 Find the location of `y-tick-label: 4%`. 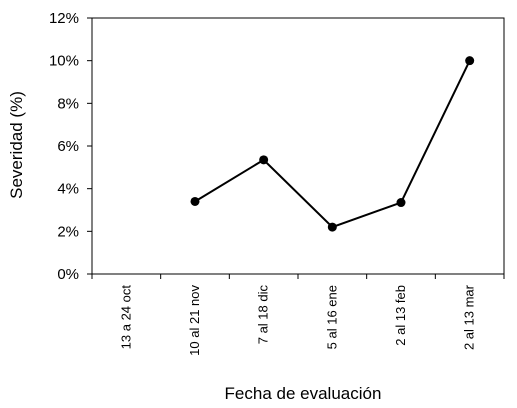

y-tick-label: 4% is located at coordinates (68, 189).